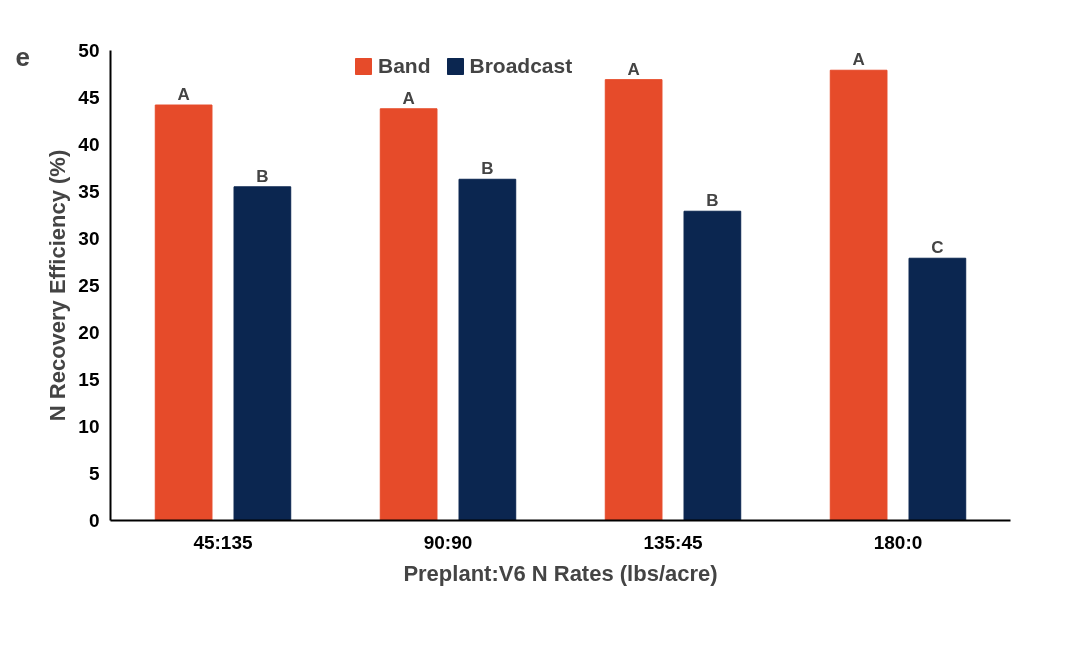  I want to click on y-tick-label: 15, so click(89, 379).